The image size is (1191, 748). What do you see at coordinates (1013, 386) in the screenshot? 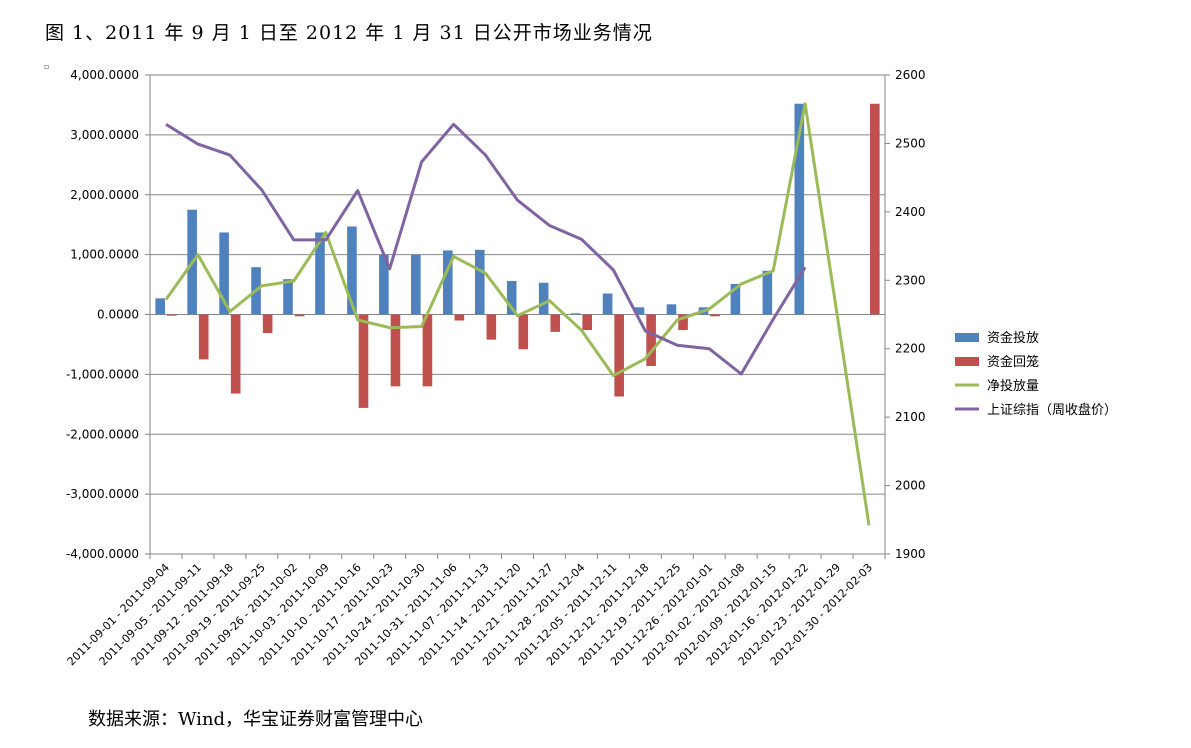
I see `legend-label: 净投放量` at bounding box center [1013, 386].